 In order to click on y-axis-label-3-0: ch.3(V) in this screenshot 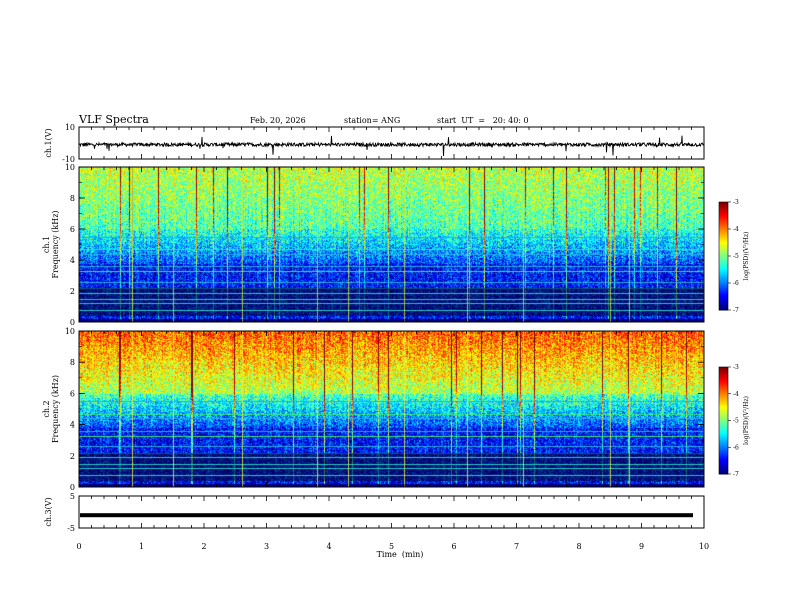, I will do `click(48, 511)`.